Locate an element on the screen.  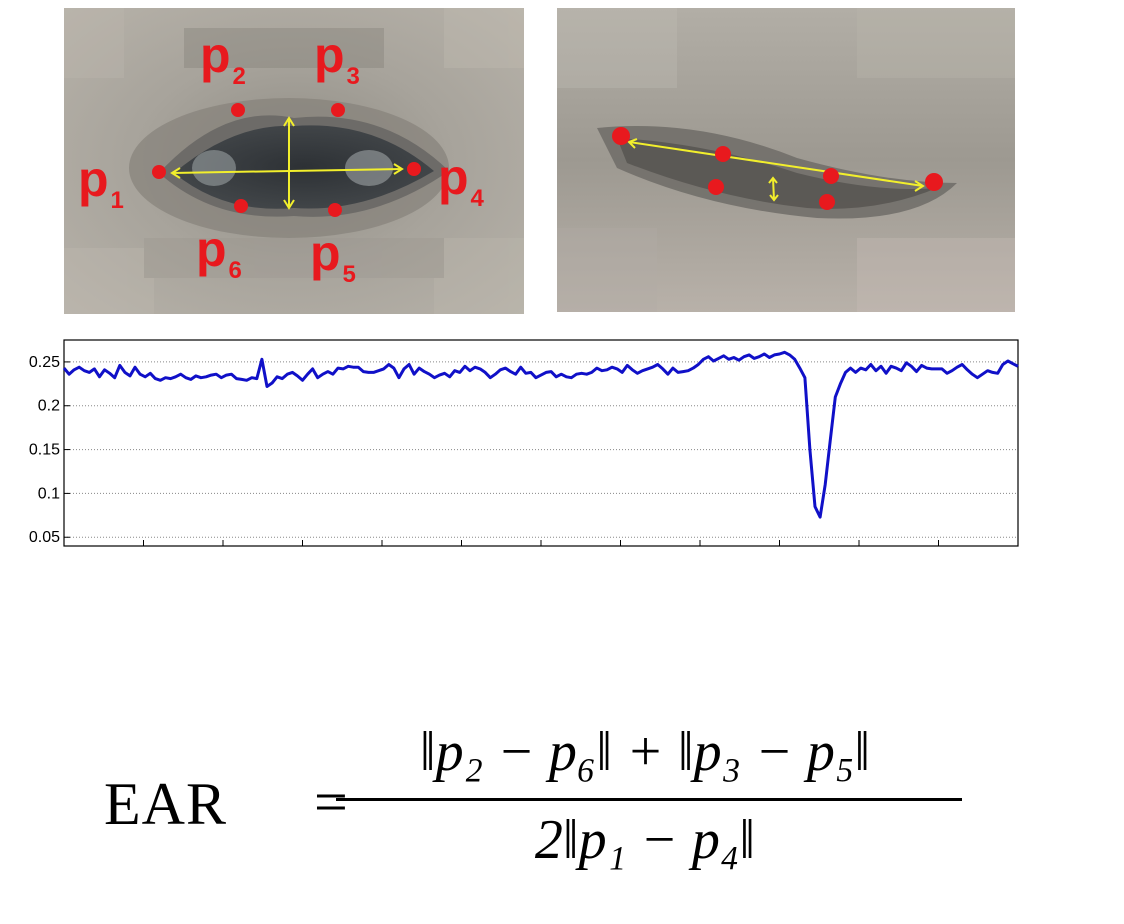
y-tick-label: 0.05 is located at coordinates (44, 537).